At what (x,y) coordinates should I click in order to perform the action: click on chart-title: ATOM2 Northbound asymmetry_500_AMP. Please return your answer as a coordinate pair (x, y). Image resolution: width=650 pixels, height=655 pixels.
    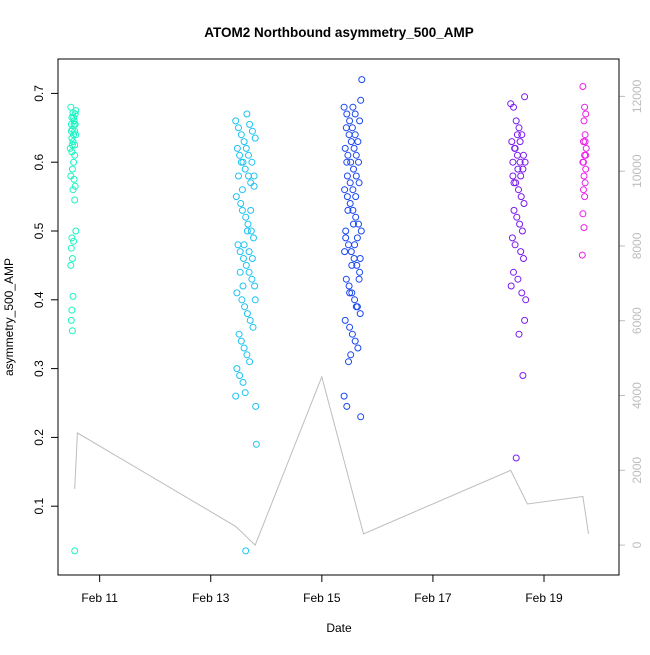
    Looking at the image, I should click on (339, 32).